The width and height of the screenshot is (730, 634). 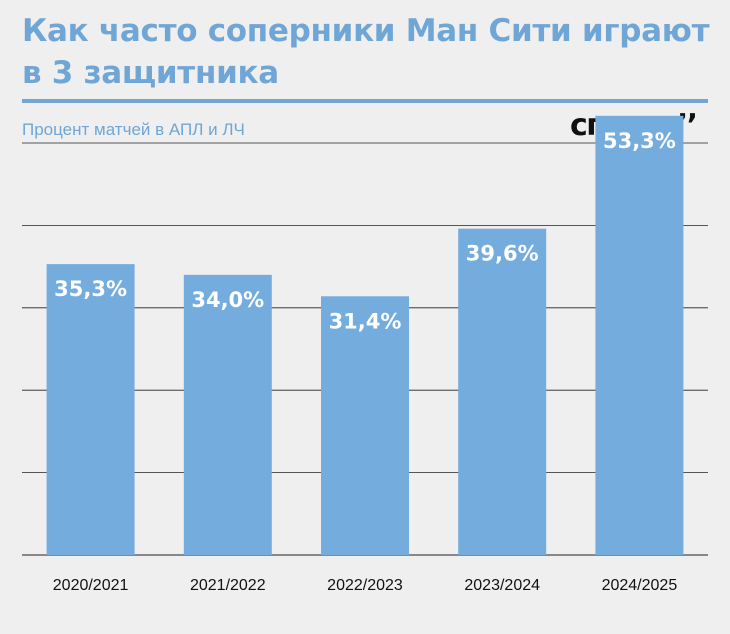 I want to click on x-tick-label: 2023/2024, so click(x=502, y=585).